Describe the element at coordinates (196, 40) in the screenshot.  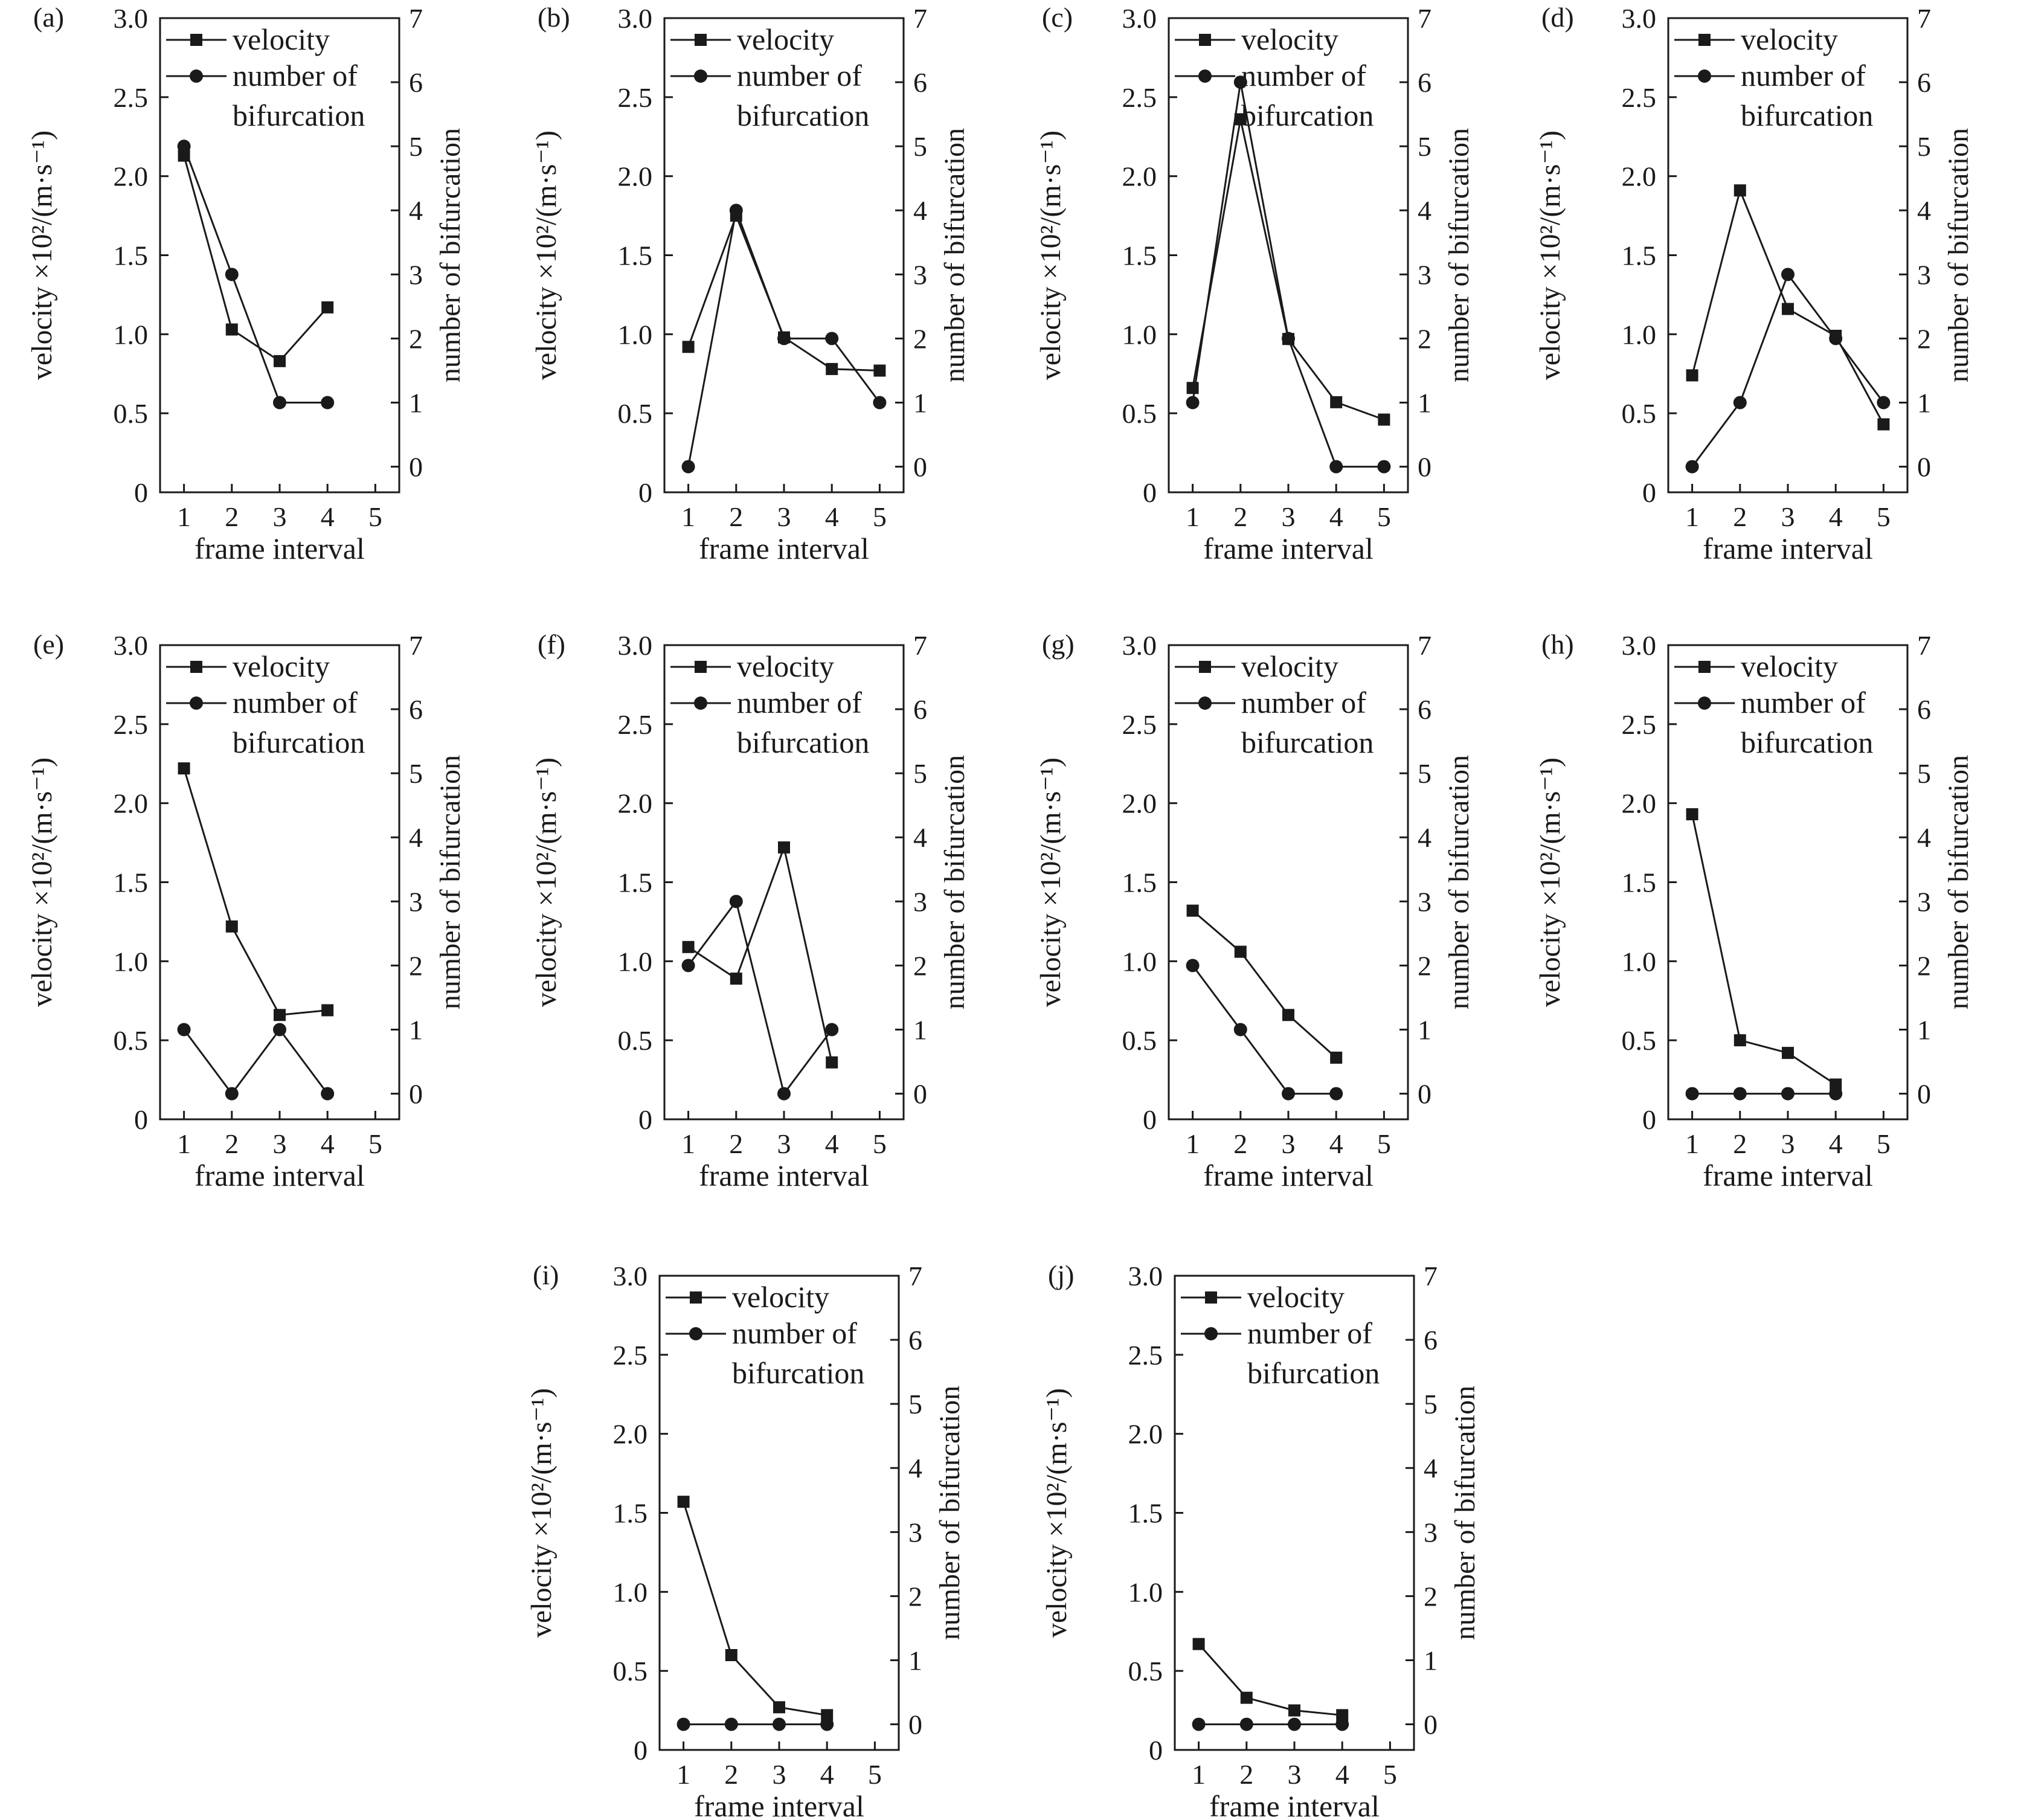
I see `legend-velocity-marker` at that location.